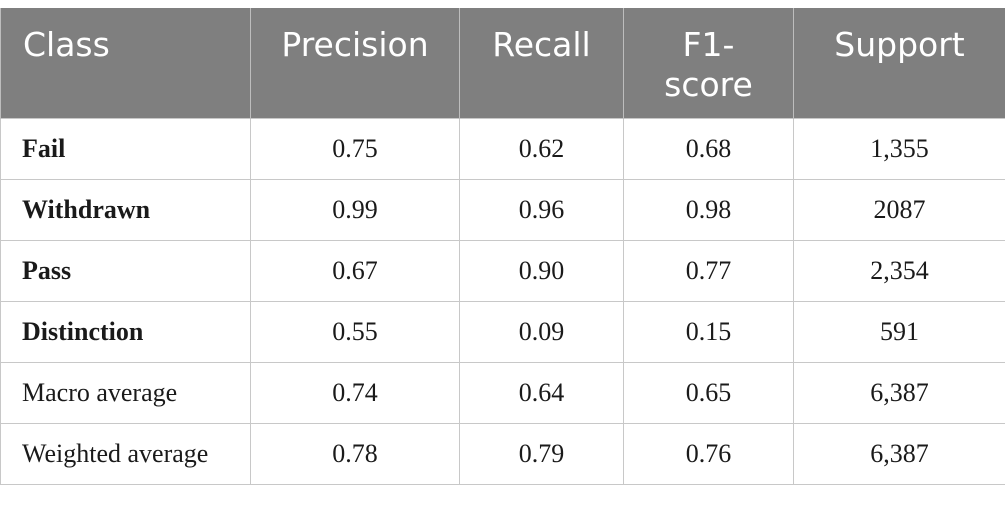 This screenshot has width=1005, height=505. Describe the element at coordinates (541, 454) in the screenshot. I see `cell-recall: 0.79` at that location.